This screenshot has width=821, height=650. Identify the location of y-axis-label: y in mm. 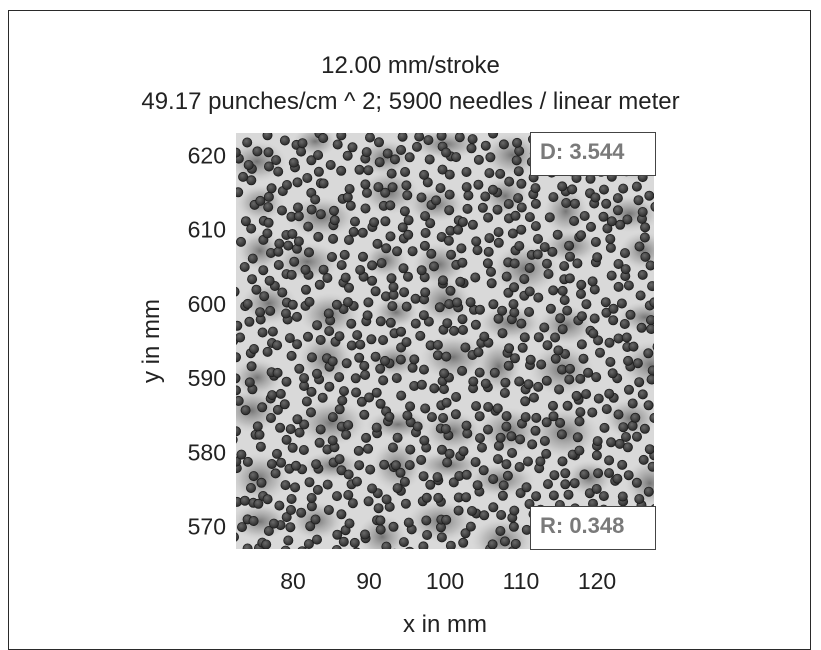
(151, 341).